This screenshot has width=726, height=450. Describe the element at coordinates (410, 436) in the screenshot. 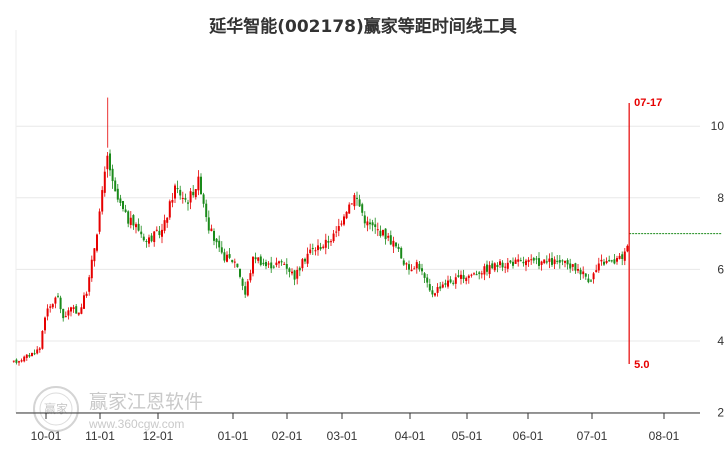

I see `x-tick-04-01: 04-01` at that location.